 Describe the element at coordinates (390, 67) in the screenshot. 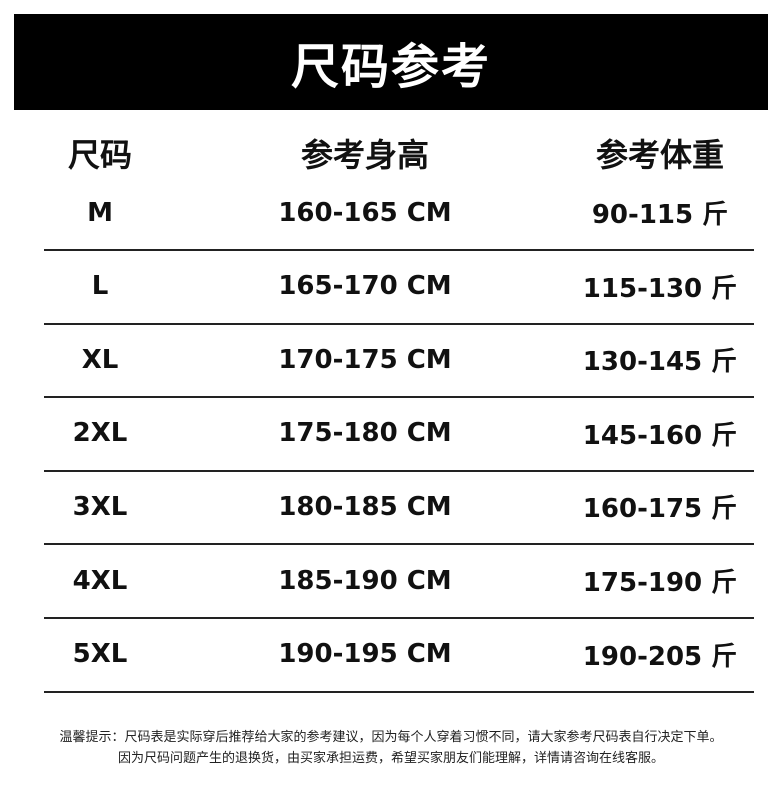

I see `page-title: 尺码参考` at that location.